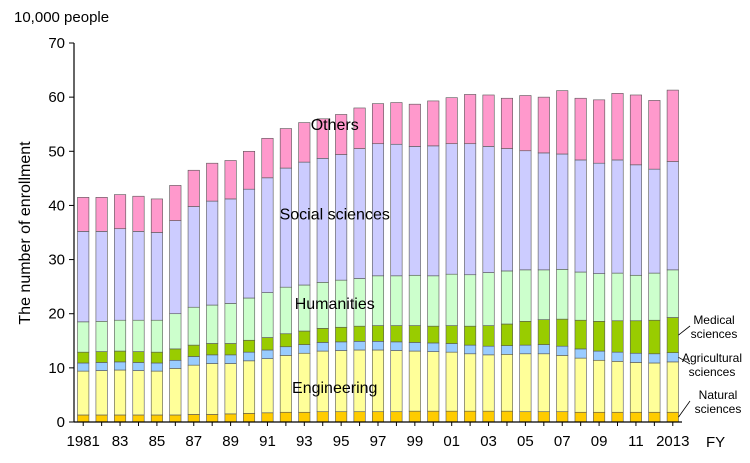 The height and width of the screenshot is (463, 750). I want to click on x-axis: 1981 83 85 87 89 91 93 95 97 99 01 03 05 07 09 11 2013, so click(378, 435).